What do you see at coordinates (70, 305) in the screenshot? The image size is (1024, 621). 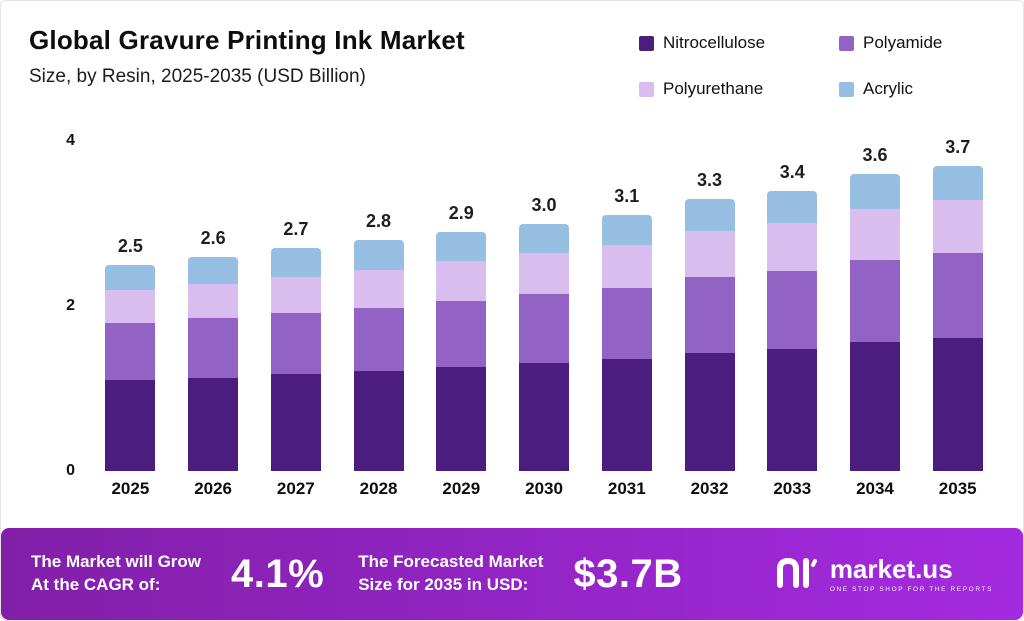 I see `y-tick-label: 2` at bounding box center [70, 305].